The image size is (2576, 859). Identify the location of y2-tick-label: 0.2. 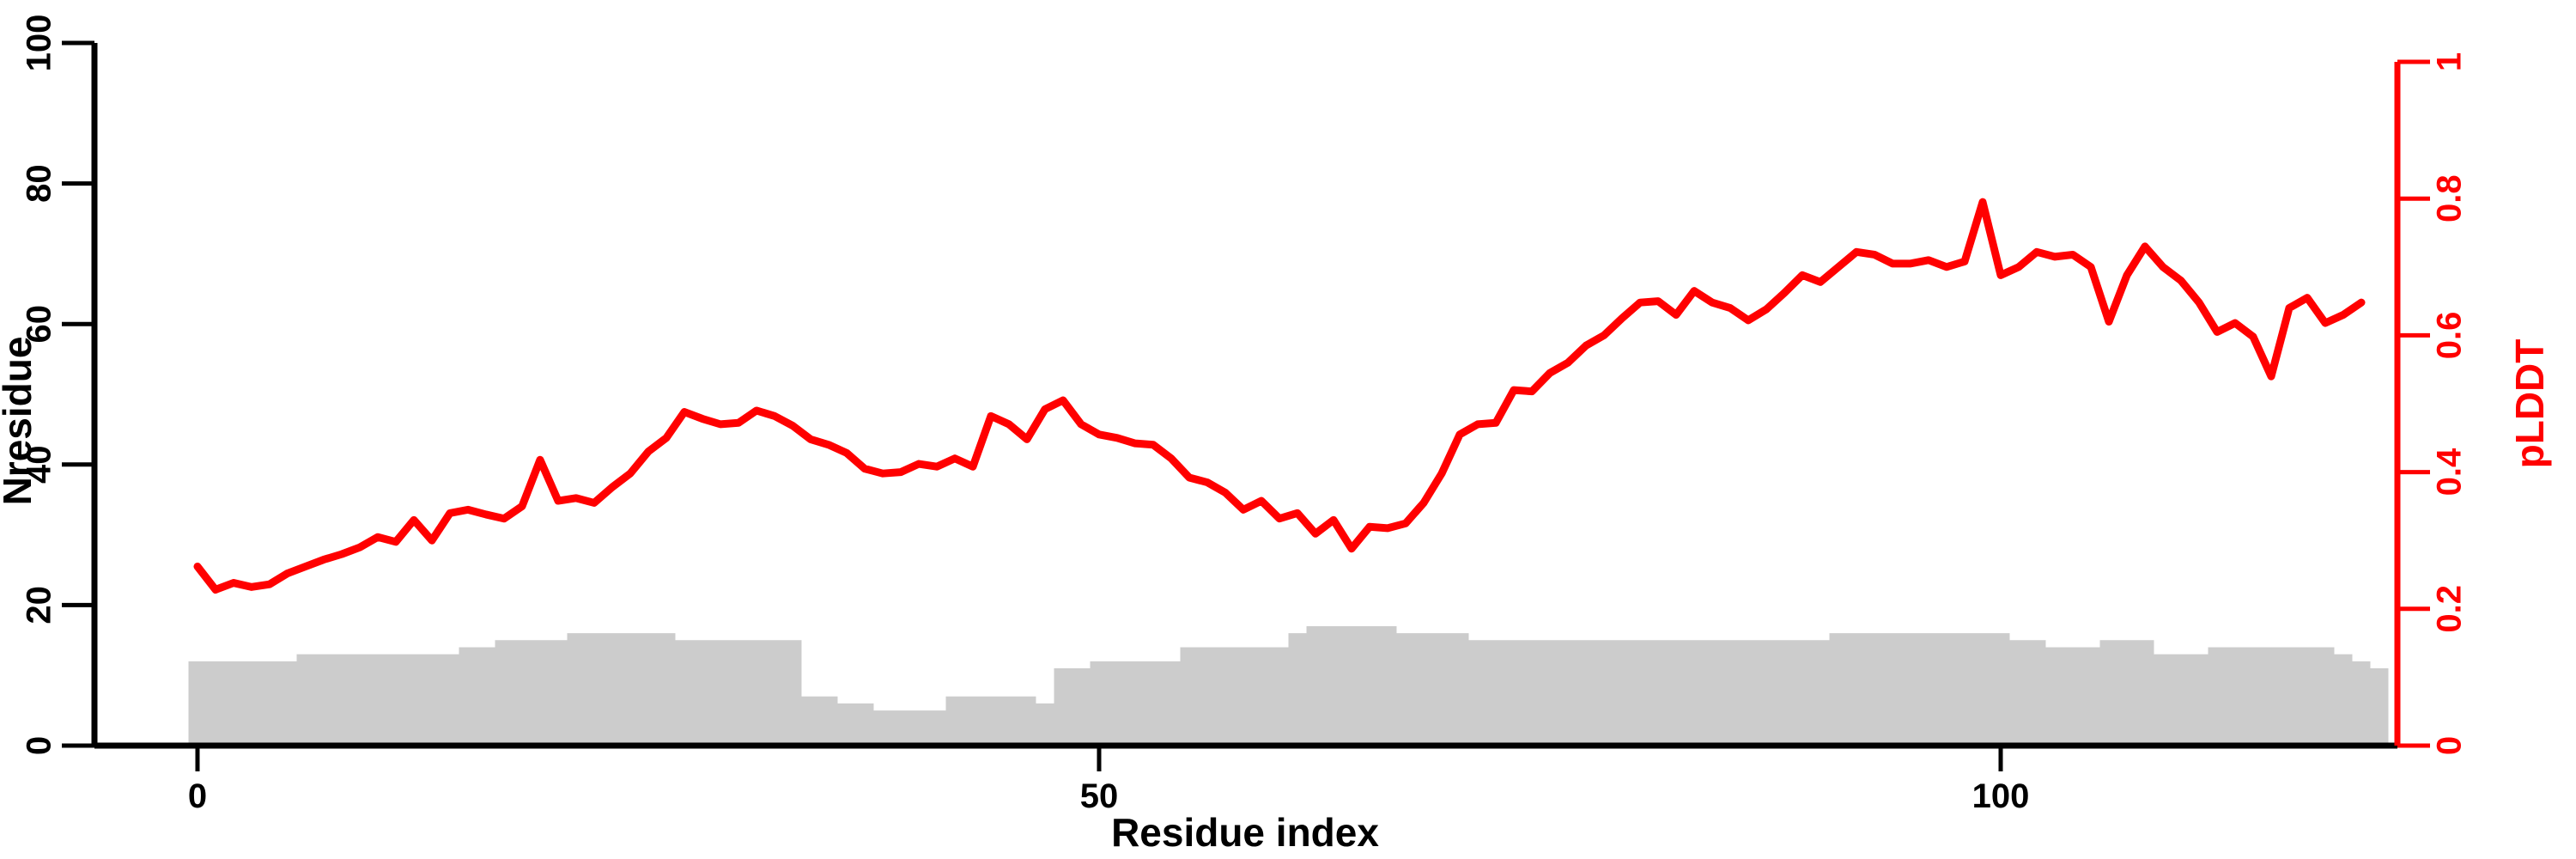
(2450, 609).